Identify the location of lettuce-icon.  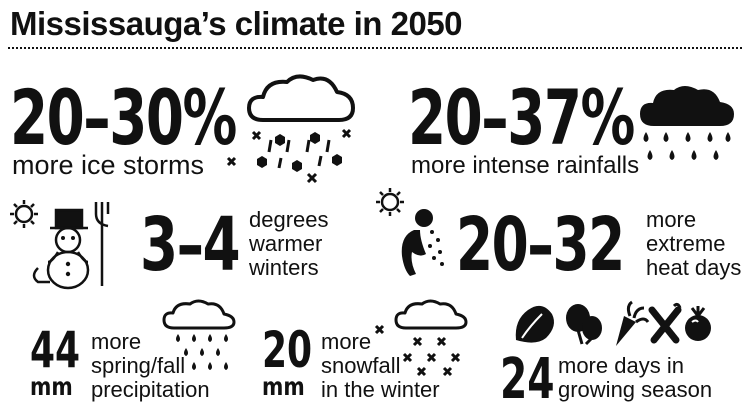
(534, 324).